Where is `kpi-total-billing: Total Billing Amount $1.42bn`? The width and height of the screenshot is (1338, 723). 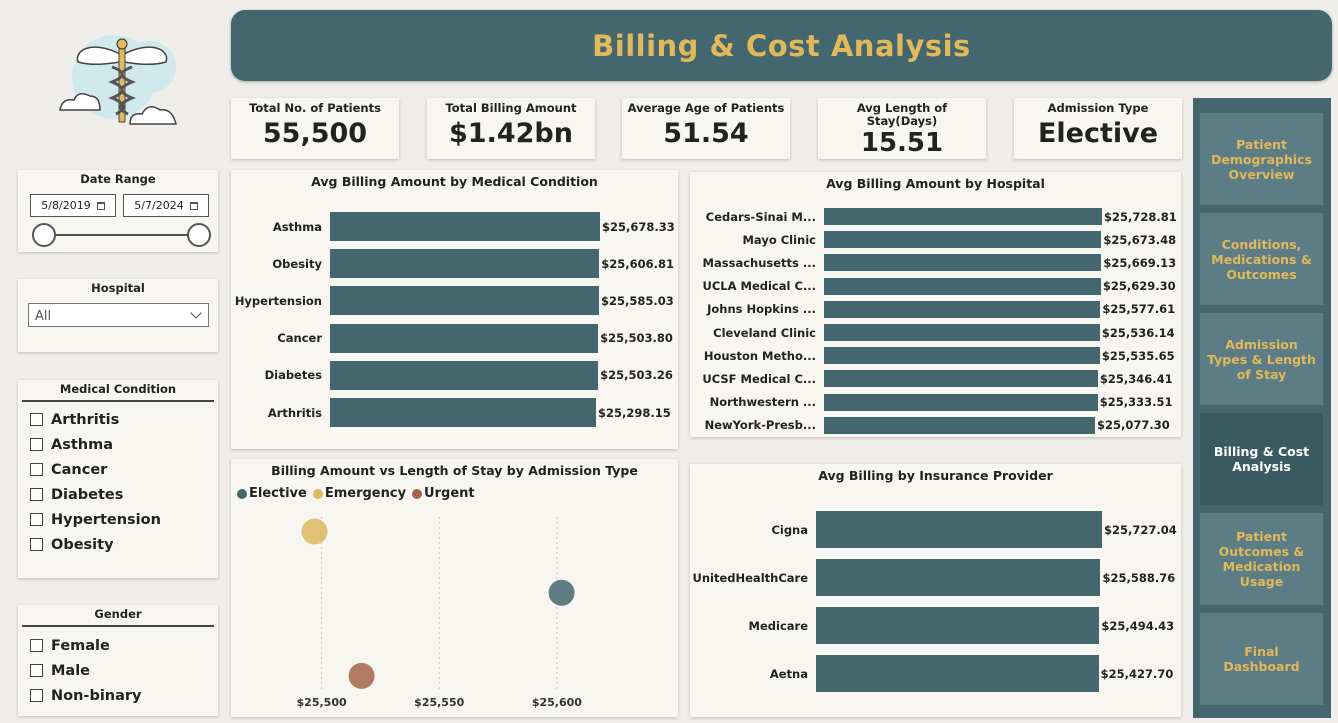 kpi-total-billing: Total Billing Amount $1.42bn is located at coordinates (511, 128).